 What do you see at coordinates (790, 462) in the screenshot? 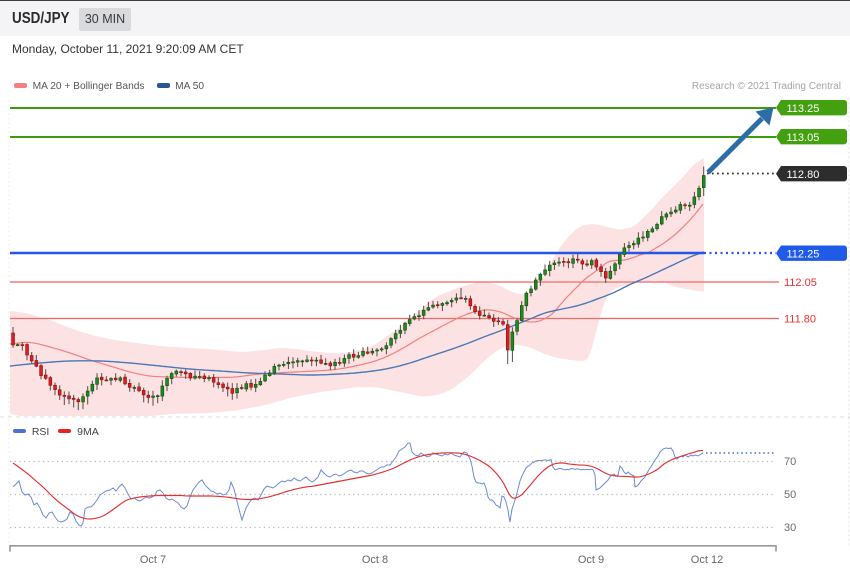
I see `svg-text: 70` at bounding box center [790, 462].